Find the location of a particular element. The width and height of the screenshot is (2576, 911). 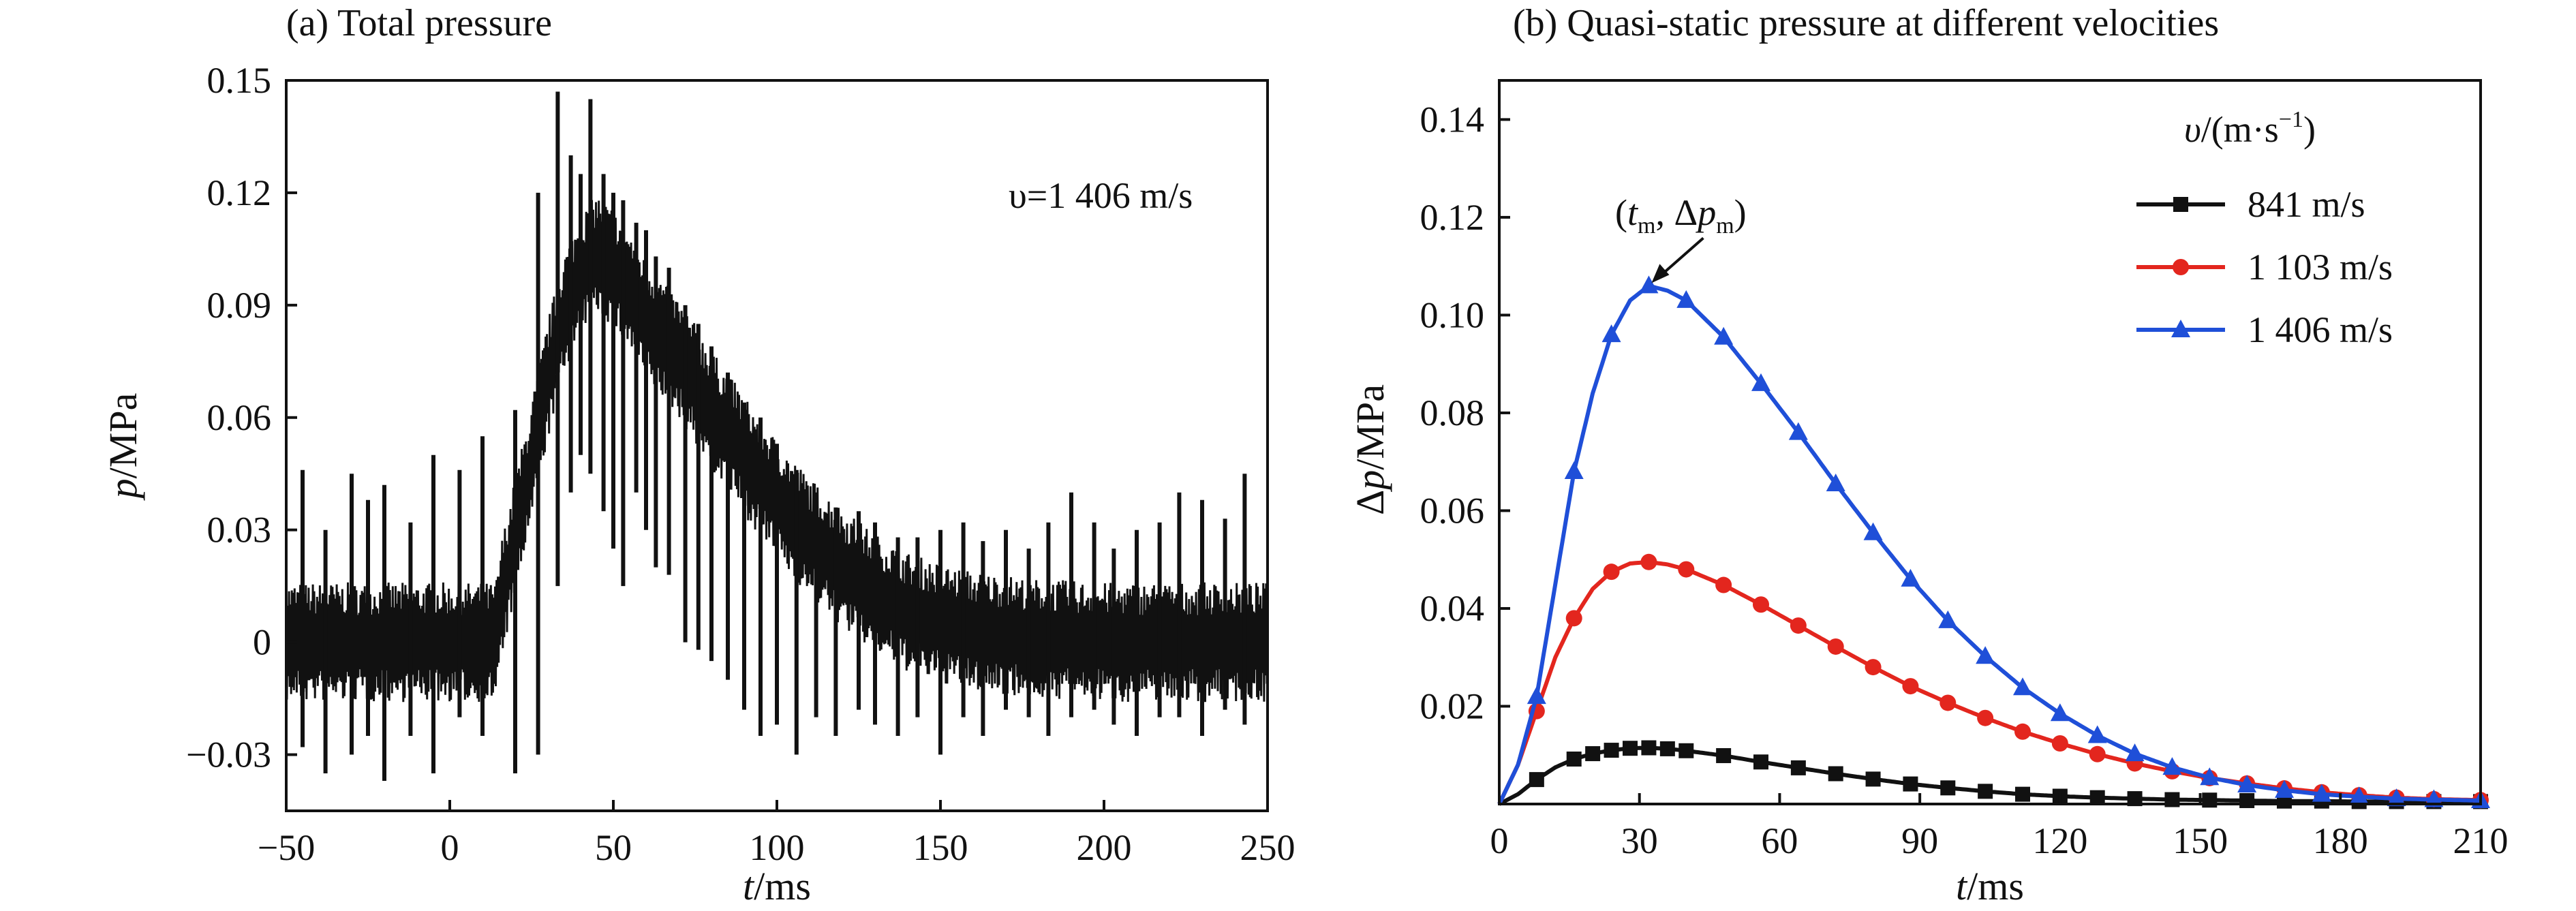

panel-b-y-tick-label: 0.04 is located at coordinates (1452, 608).